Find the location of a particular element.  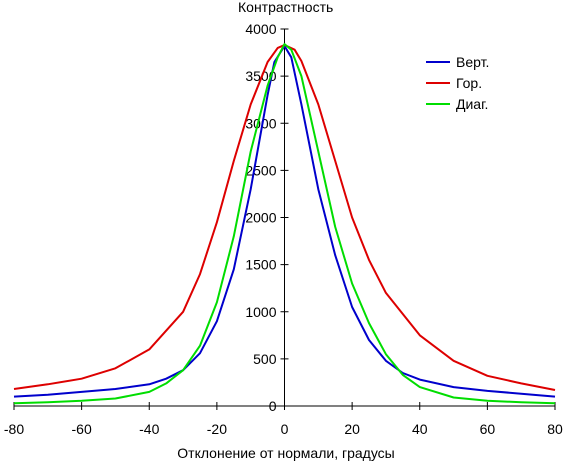

legend: Верт. Гор. Диаг. is located at coordinates (457, 83).